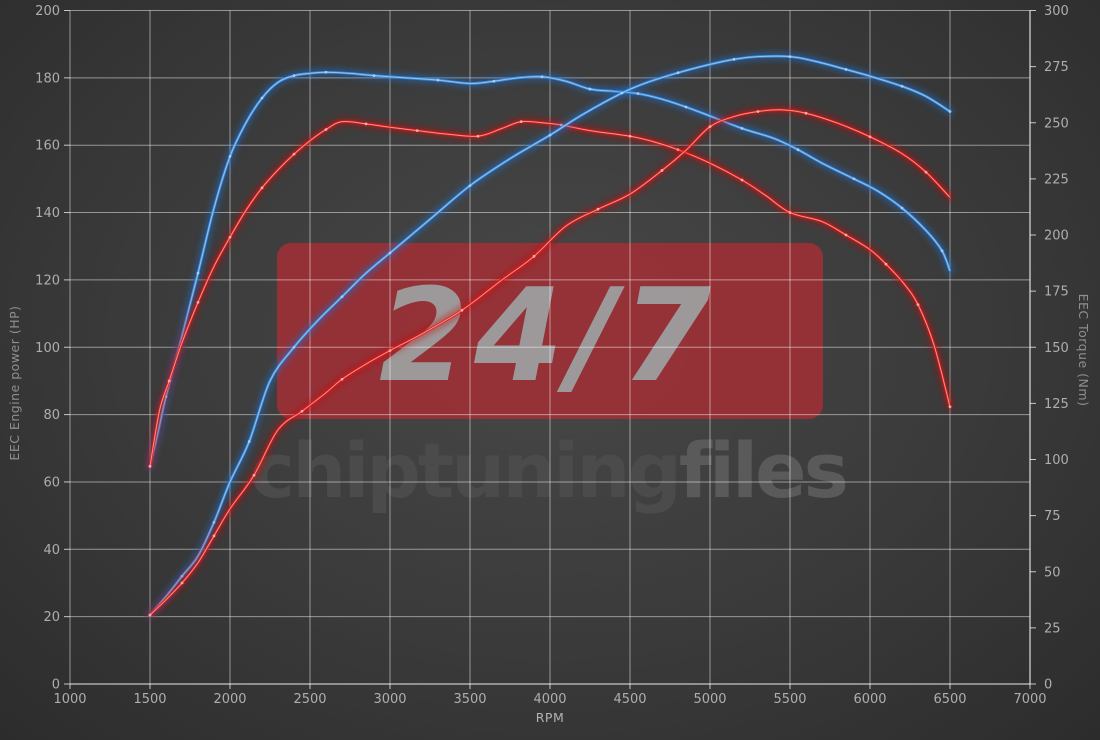 The image size is (1100, 740). Describe the element at coordinates (149, 699) in the screenshot. I see `x-tick-label: 1500` at that location.